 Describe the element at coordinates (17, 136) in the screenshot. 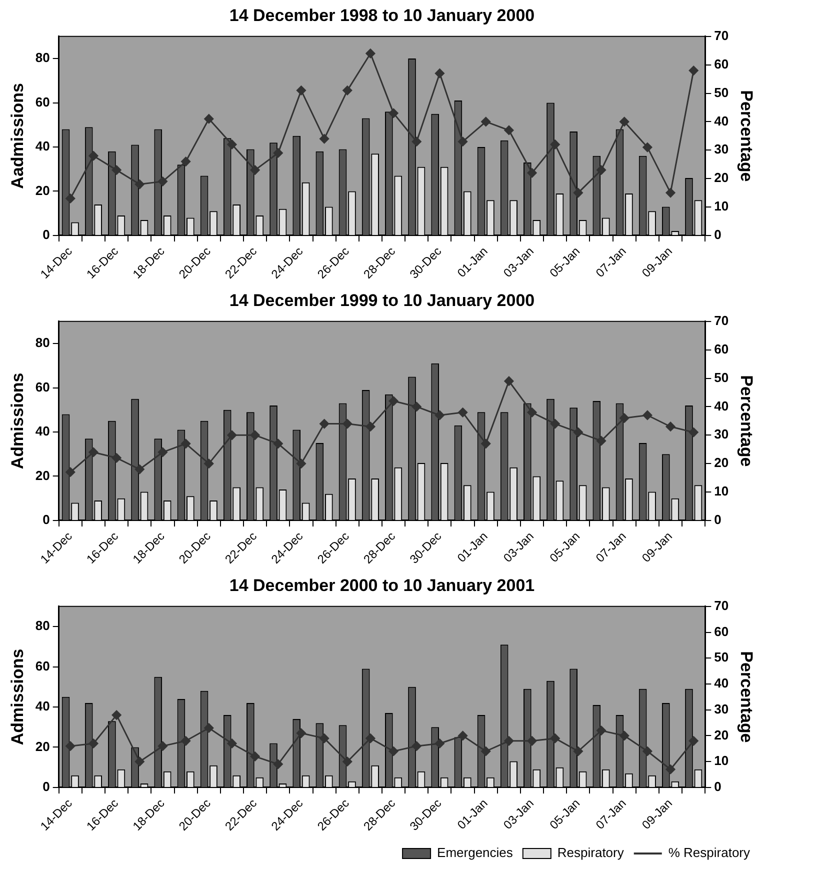

I see `y-axis-title: Aadmissions` at that location.